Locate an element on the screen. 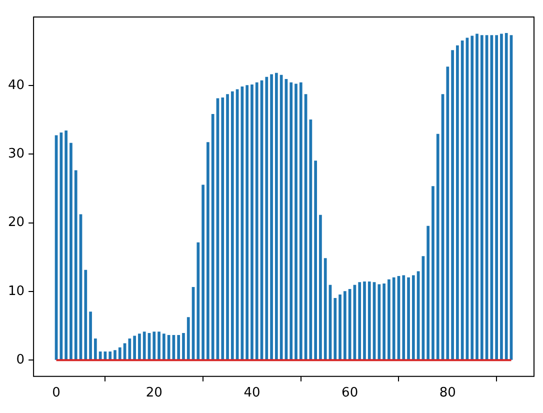  x-tick-label: 0 is located at coordinates (56, 393).